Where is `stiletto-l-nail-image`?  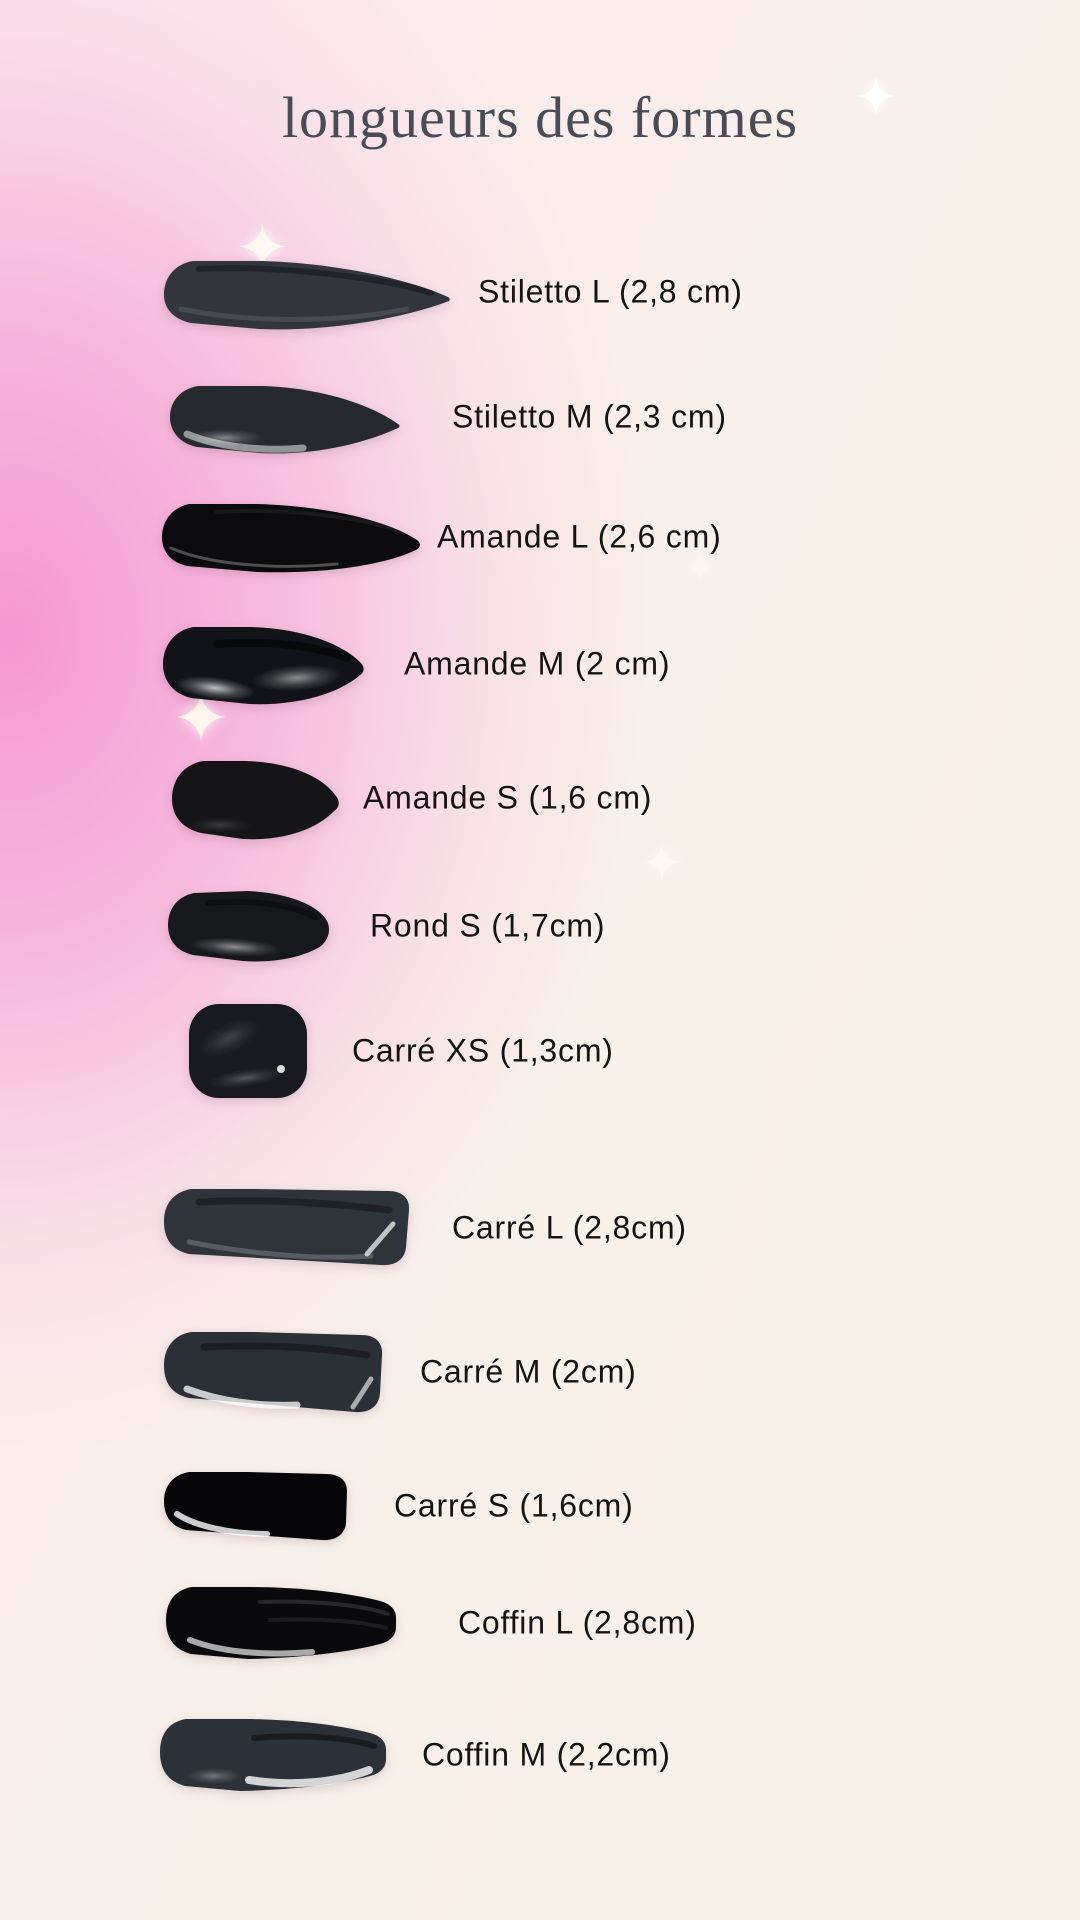 stiletto-l-nail-image is located at coordinates (306, 295).